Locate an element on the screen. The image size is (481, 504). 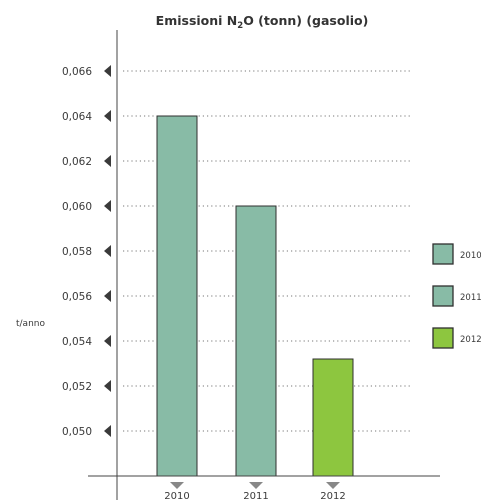
legend: 2010 2011 2012 is located at coordinates (456, 296).